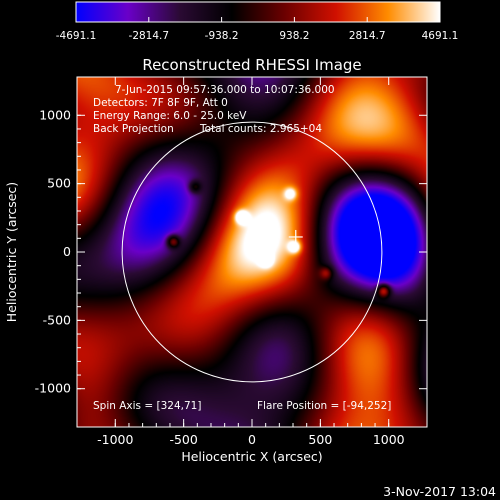 The image size is (500, 500). Describe the element at coordinates (149, 36) in the screenshot. I see `colorbar-tick-label: -2814.7` at that location.